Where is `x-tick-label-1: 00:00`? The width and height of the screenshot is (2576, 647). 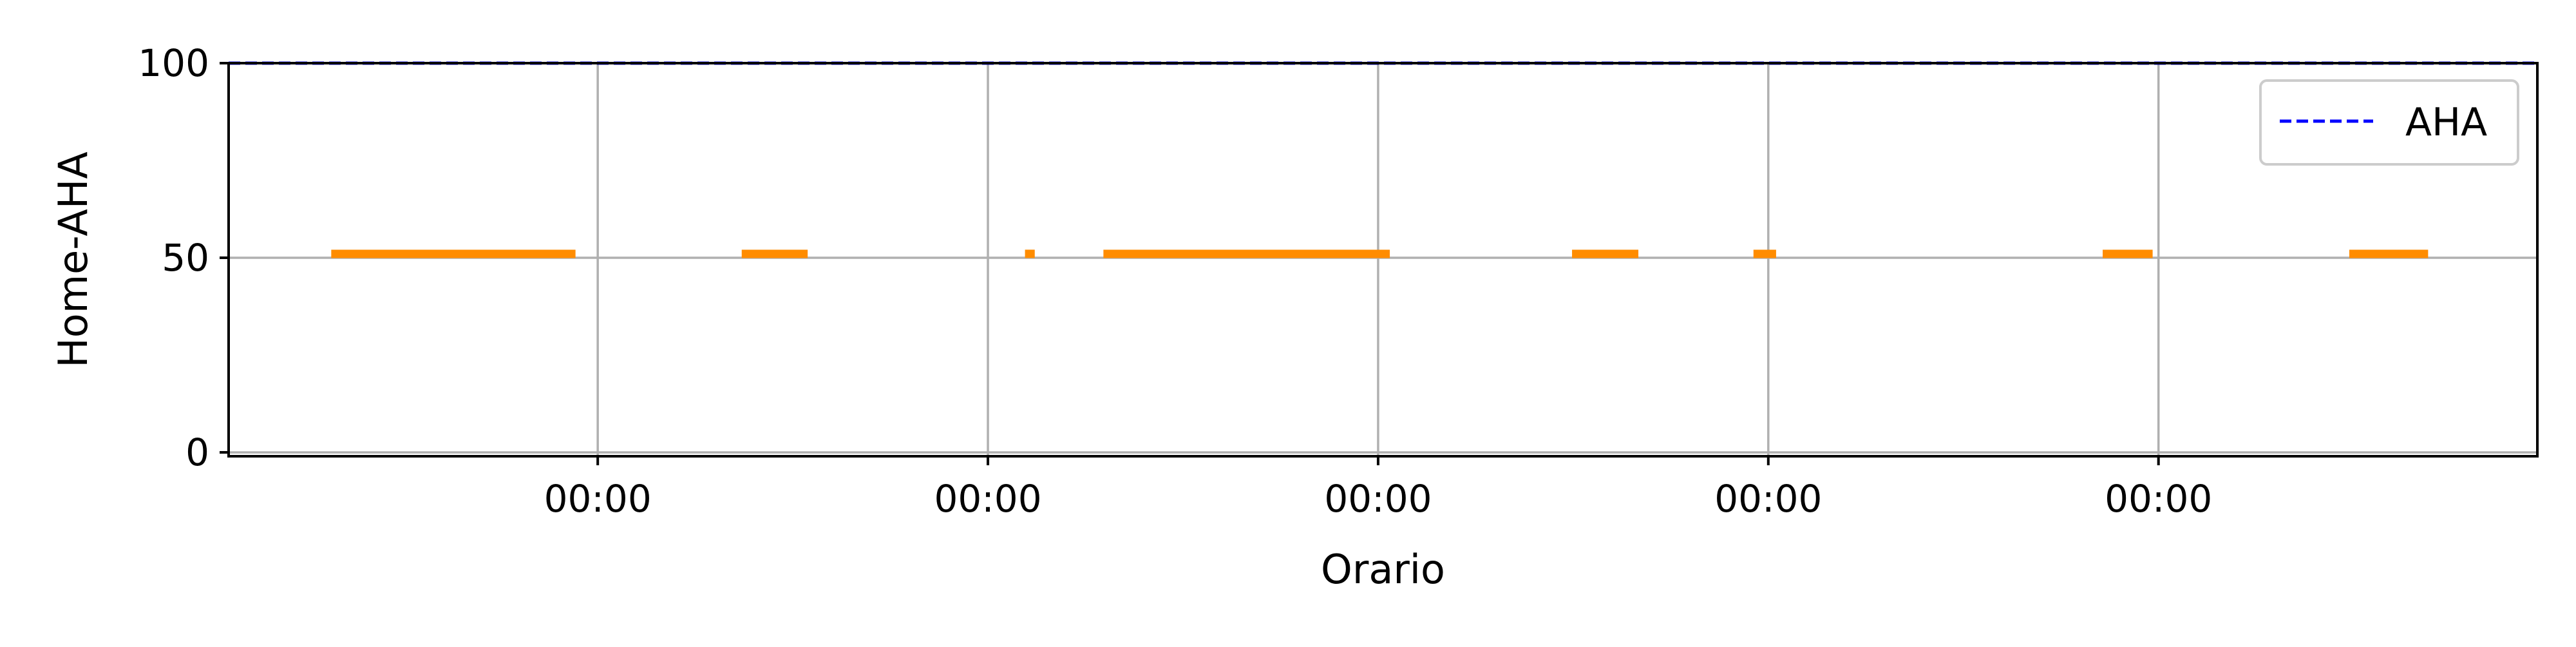
x-tick-label-1: 00:00 is located at coordinates (987, 499).